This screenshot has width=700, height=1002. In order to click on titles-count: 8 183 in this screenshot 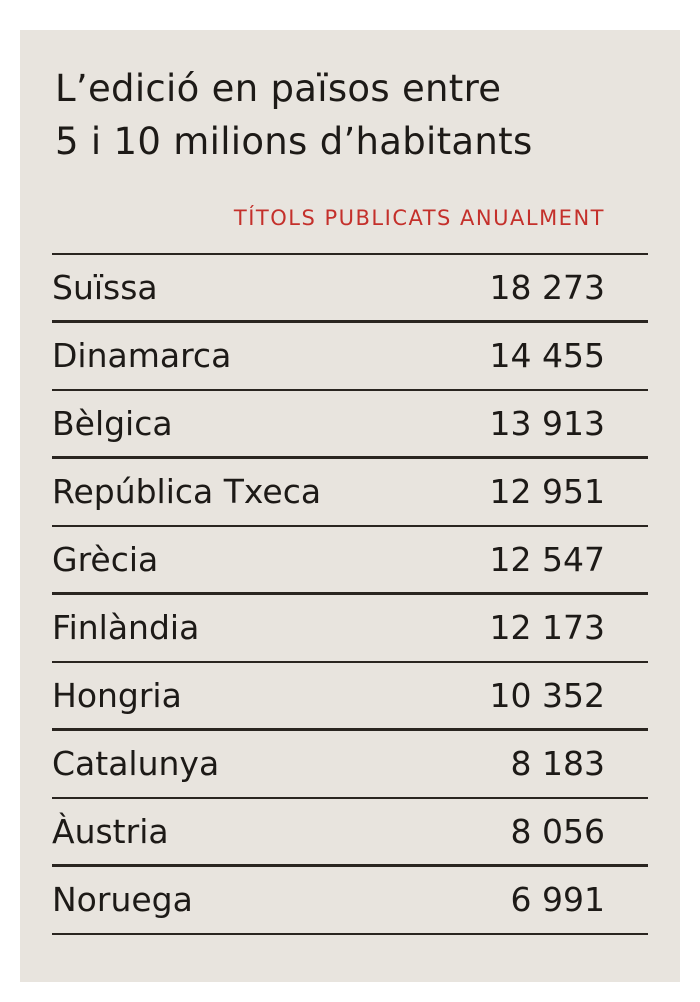, I will do `click(557, 763)`.